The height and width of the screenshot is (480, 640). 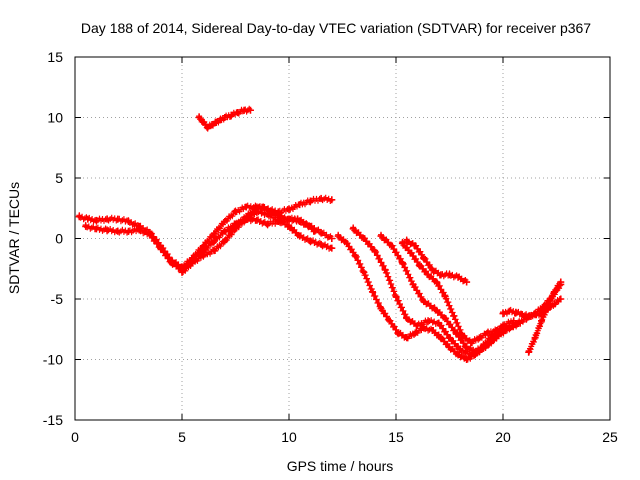 I want to click on y-tick-label: -5, so click(x=57, y=299).